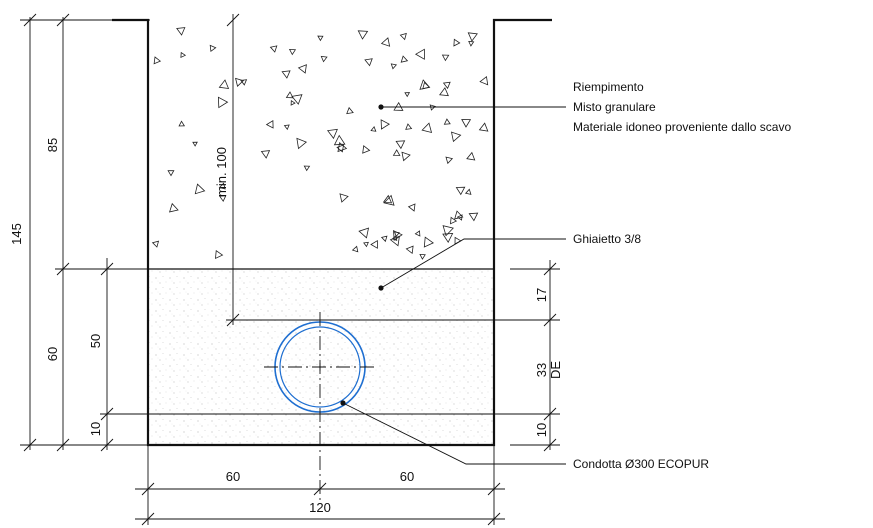 The image size is (873, 528). What do you see at coordinates (541, 295) in the screenshot?
I see `dim-gravel-over-pipe: 17` at bounding box center [541, 295].